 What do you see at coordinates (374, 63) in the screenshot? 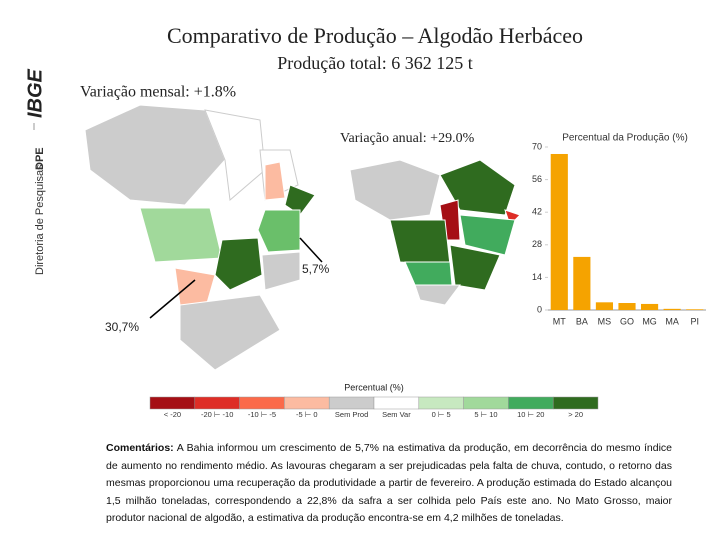
I see `subtitle: Produção total: 6 362 125 t` at bounding box center [374, 63].